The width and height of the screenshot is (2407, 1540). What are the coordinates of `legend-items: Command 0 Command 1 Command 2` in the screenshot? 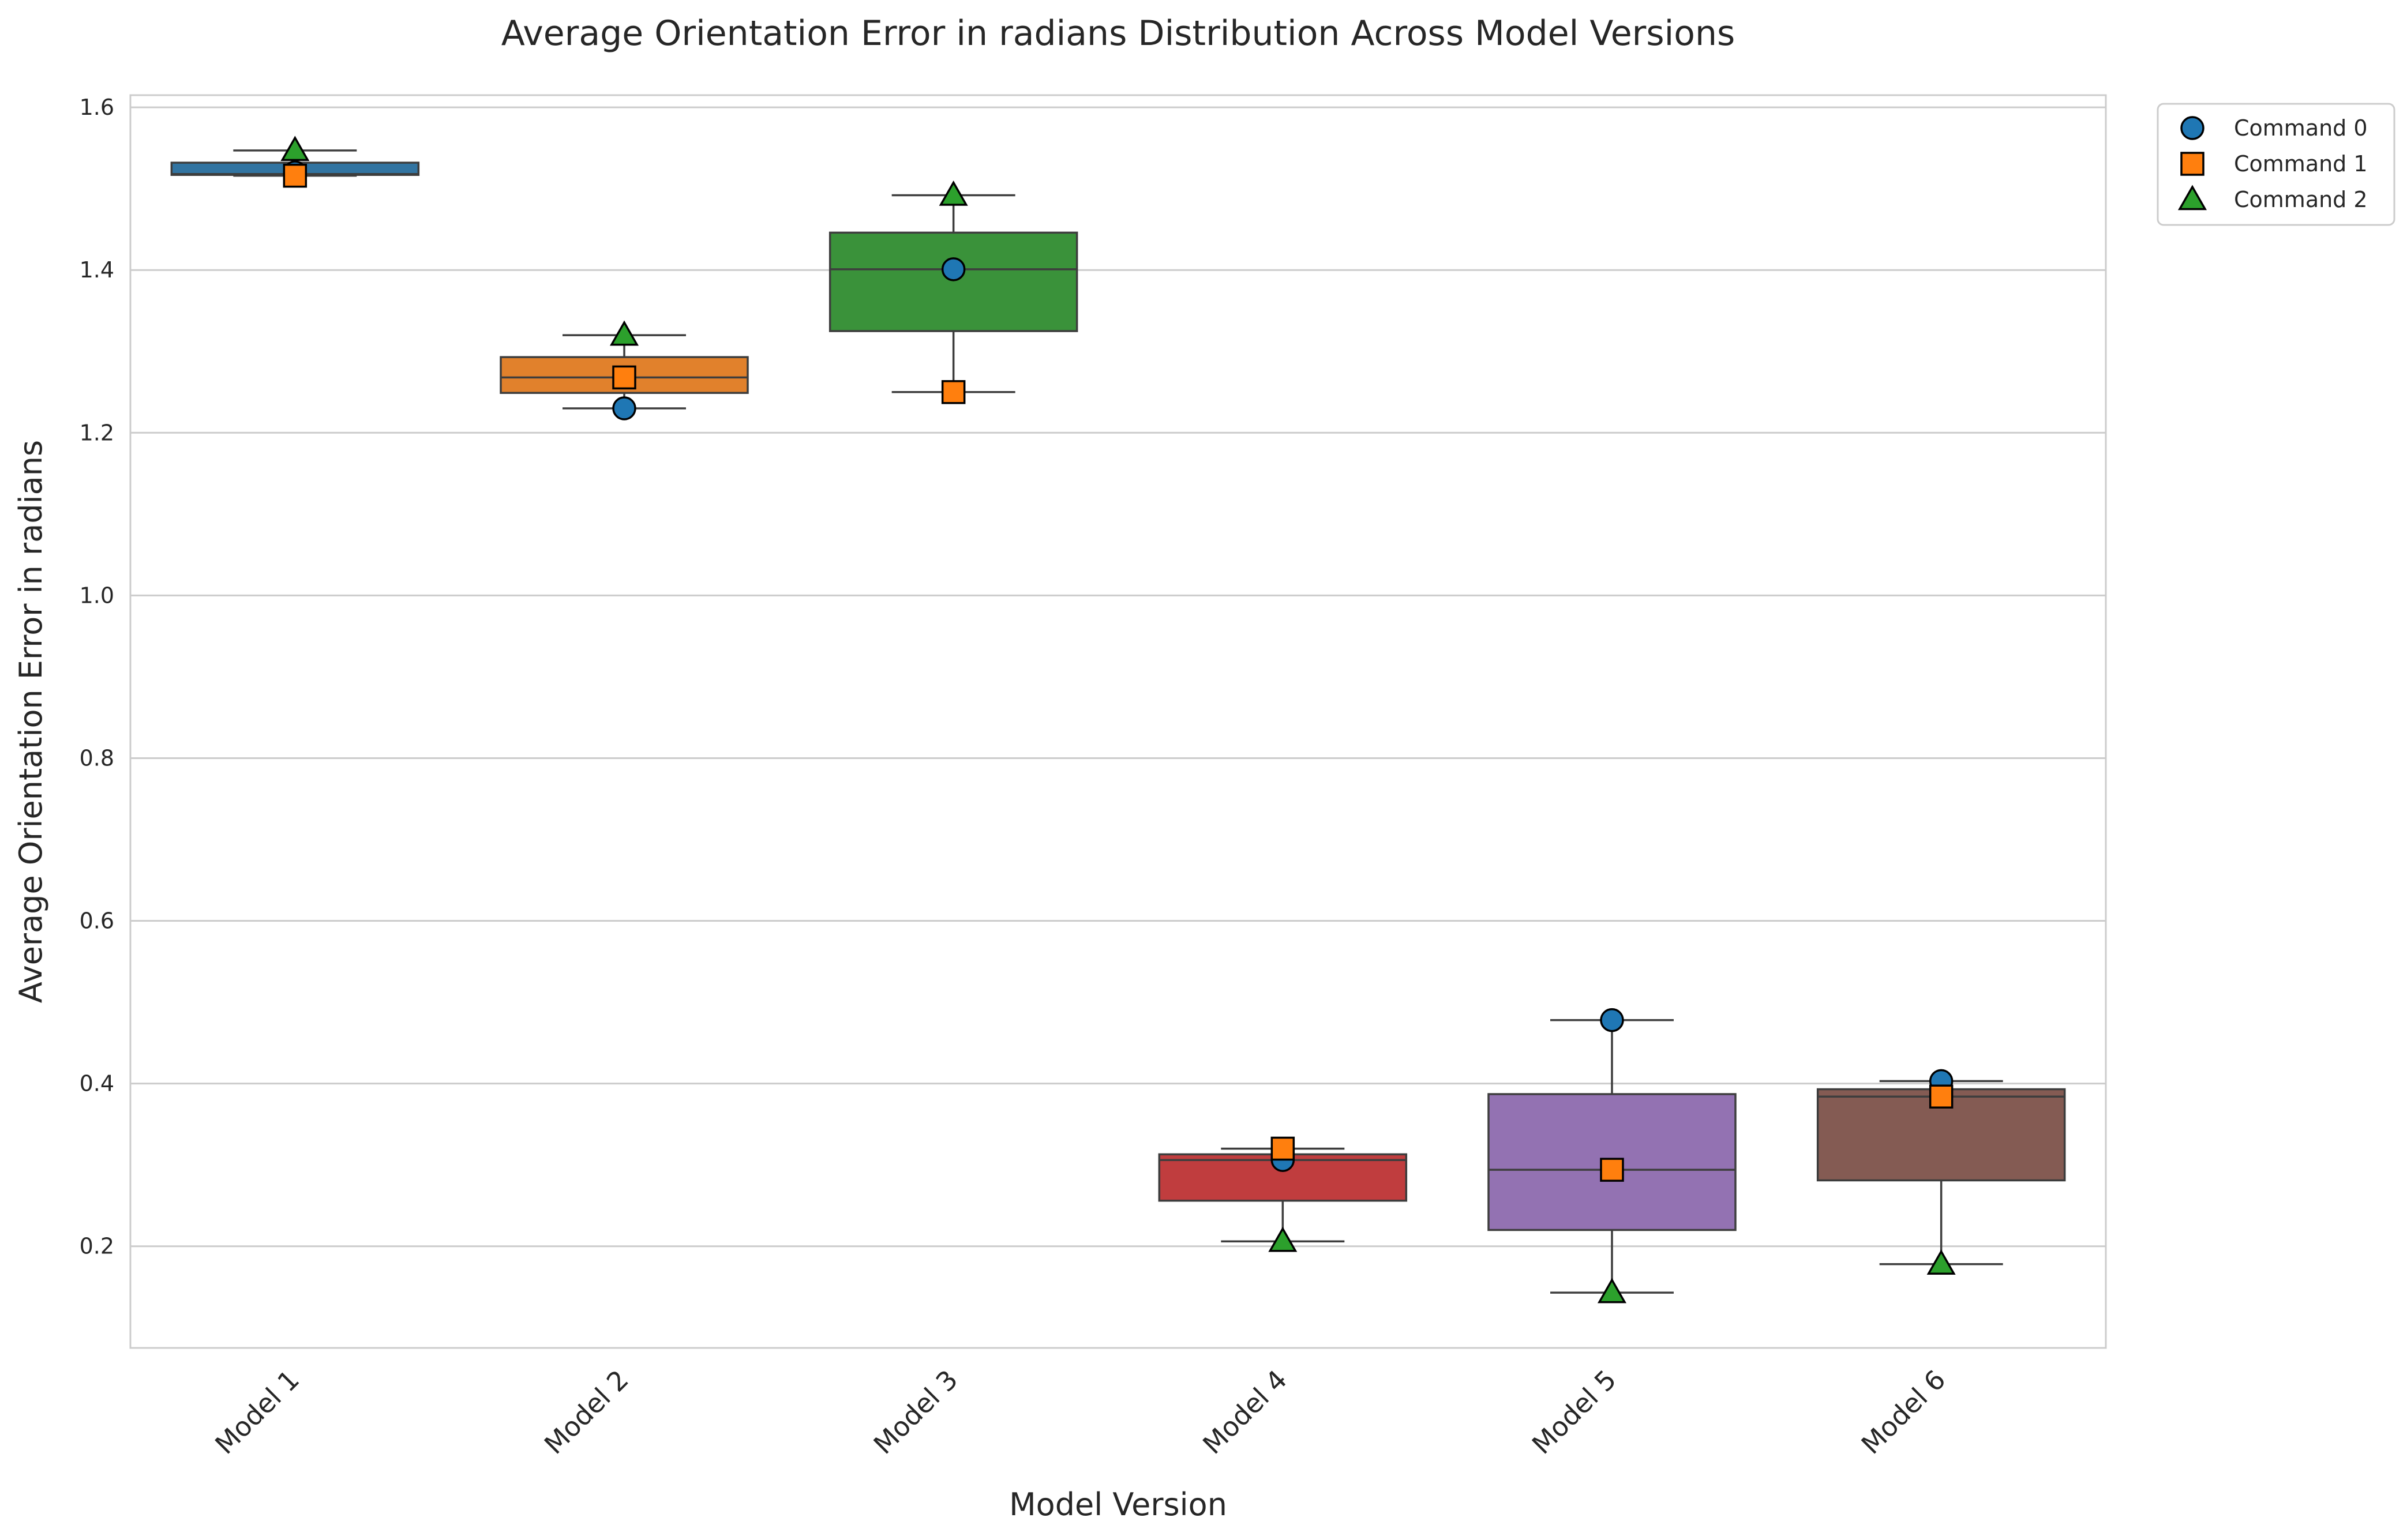 It's located at (2273, 163).